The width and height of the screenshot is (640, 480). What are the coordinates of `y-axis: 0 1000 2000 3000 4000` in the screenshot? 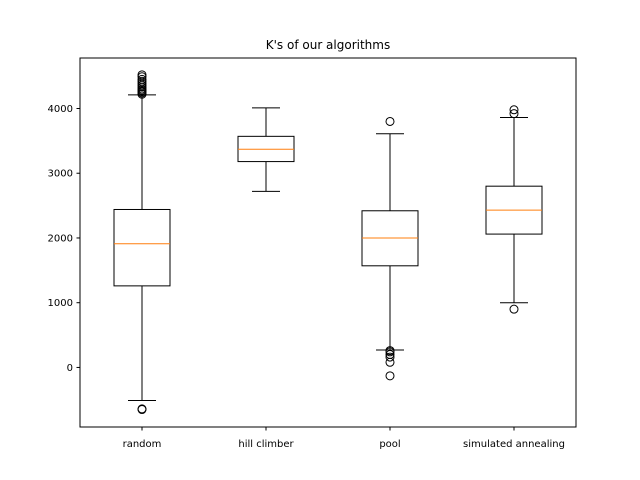 It's located at (64, 239).